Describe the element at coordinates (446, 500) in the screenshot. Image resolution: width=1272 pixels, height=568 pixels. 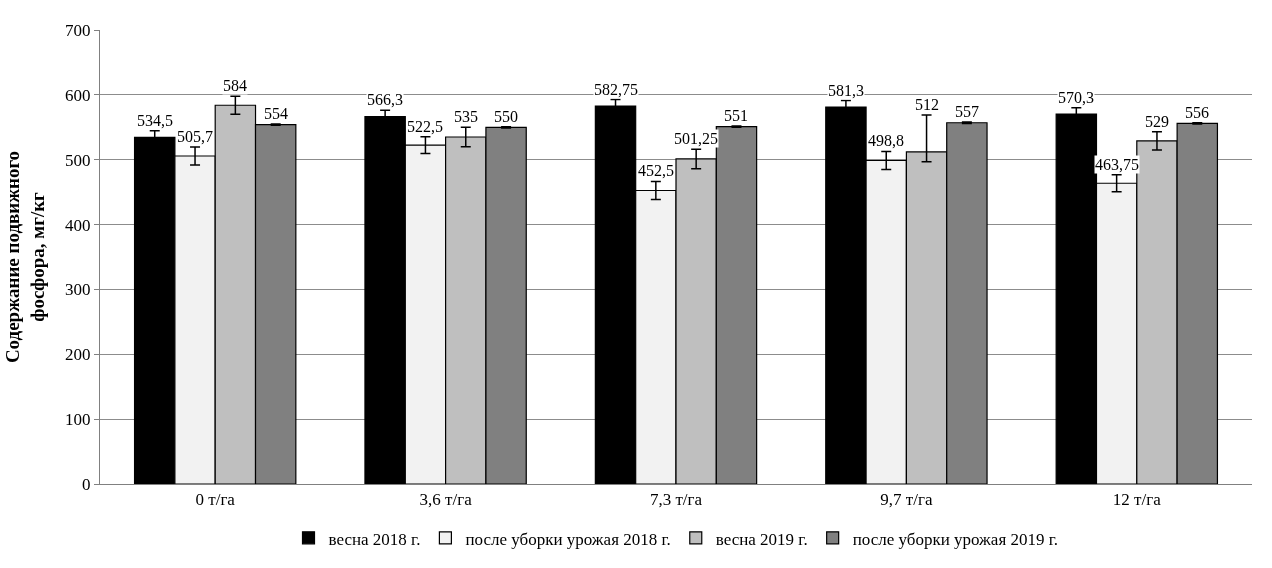
I see `x-tick-label: 3,6 т/га` at that location.